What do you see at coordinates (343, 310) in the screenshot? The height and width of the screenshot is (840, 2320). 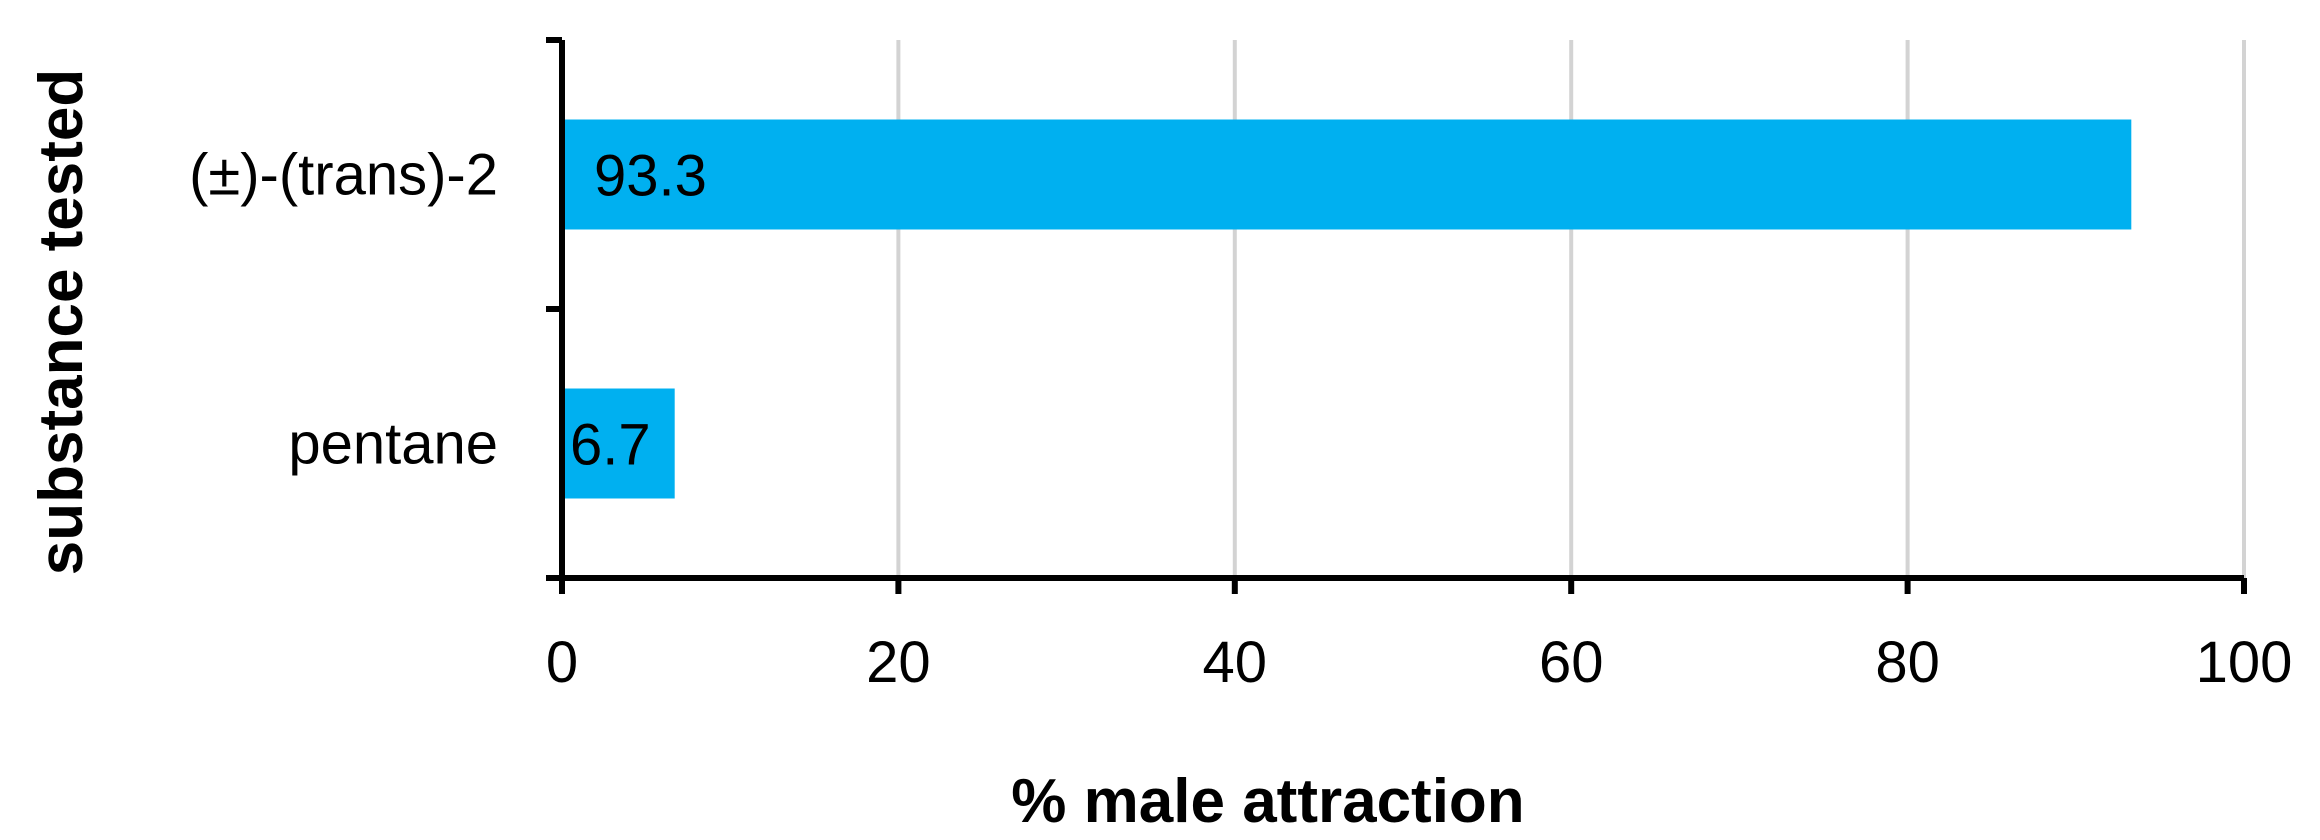 I see `y-axis-categories: (±)-(trans)-2 pentane` at bounding box center [343, 310].